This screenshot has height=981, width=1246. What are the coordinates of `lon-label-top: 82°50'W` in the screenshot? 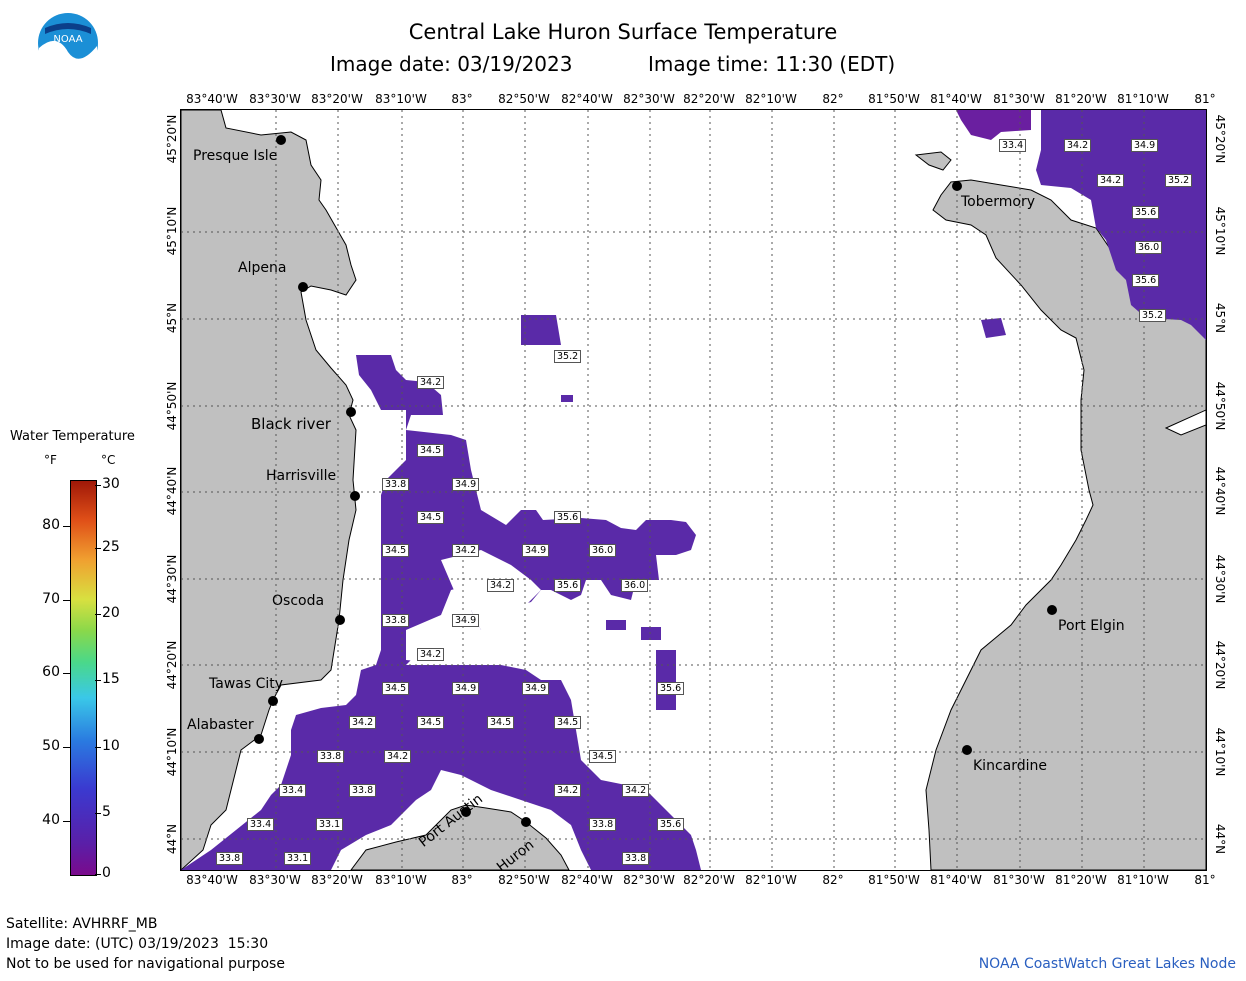 It's located at (524, 99).